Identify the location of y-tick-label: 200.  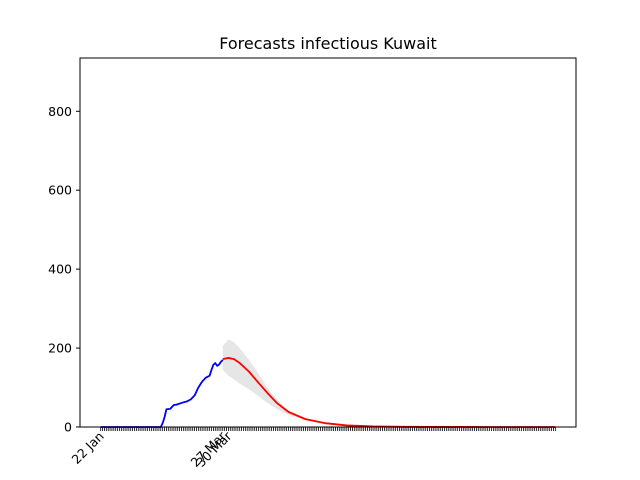
(60, 348).